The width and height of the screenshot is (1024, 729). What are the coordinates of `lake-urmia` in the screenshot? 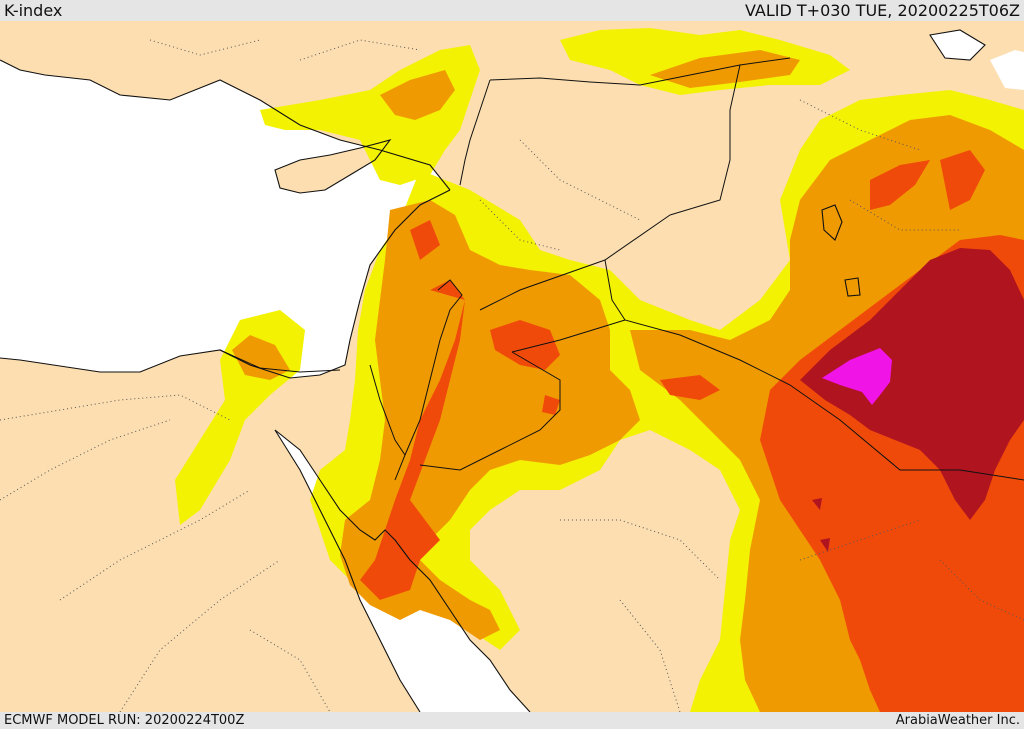 It's located at (1007, 70).